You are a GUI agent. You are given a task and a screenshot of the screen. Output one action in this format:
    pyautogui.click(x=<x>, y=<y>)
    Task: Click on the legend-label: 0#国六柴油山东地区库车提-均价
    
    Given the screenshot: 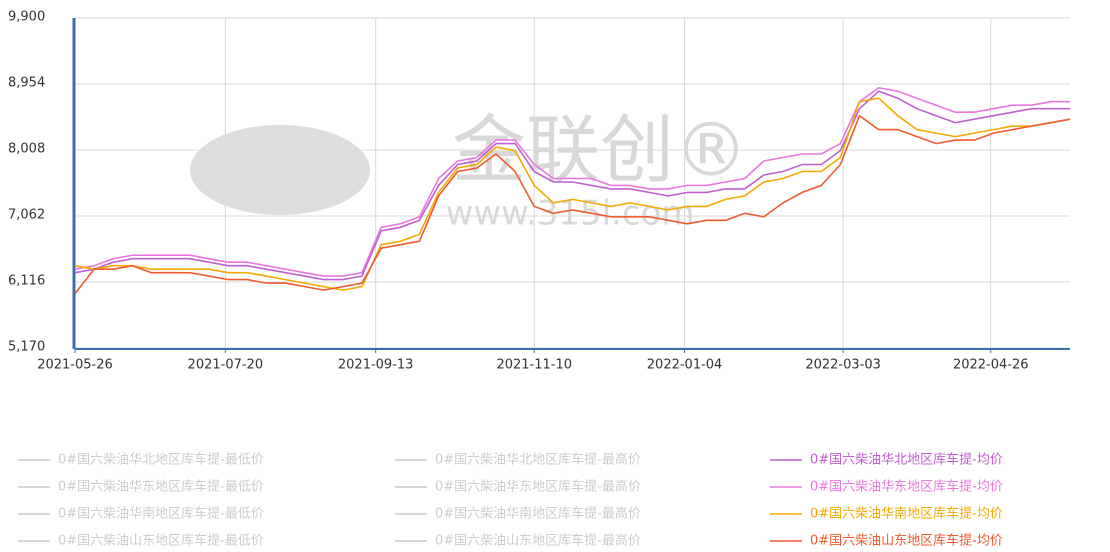 What is the action you would take?
    pyautogui.click(x=906, y=541)
    